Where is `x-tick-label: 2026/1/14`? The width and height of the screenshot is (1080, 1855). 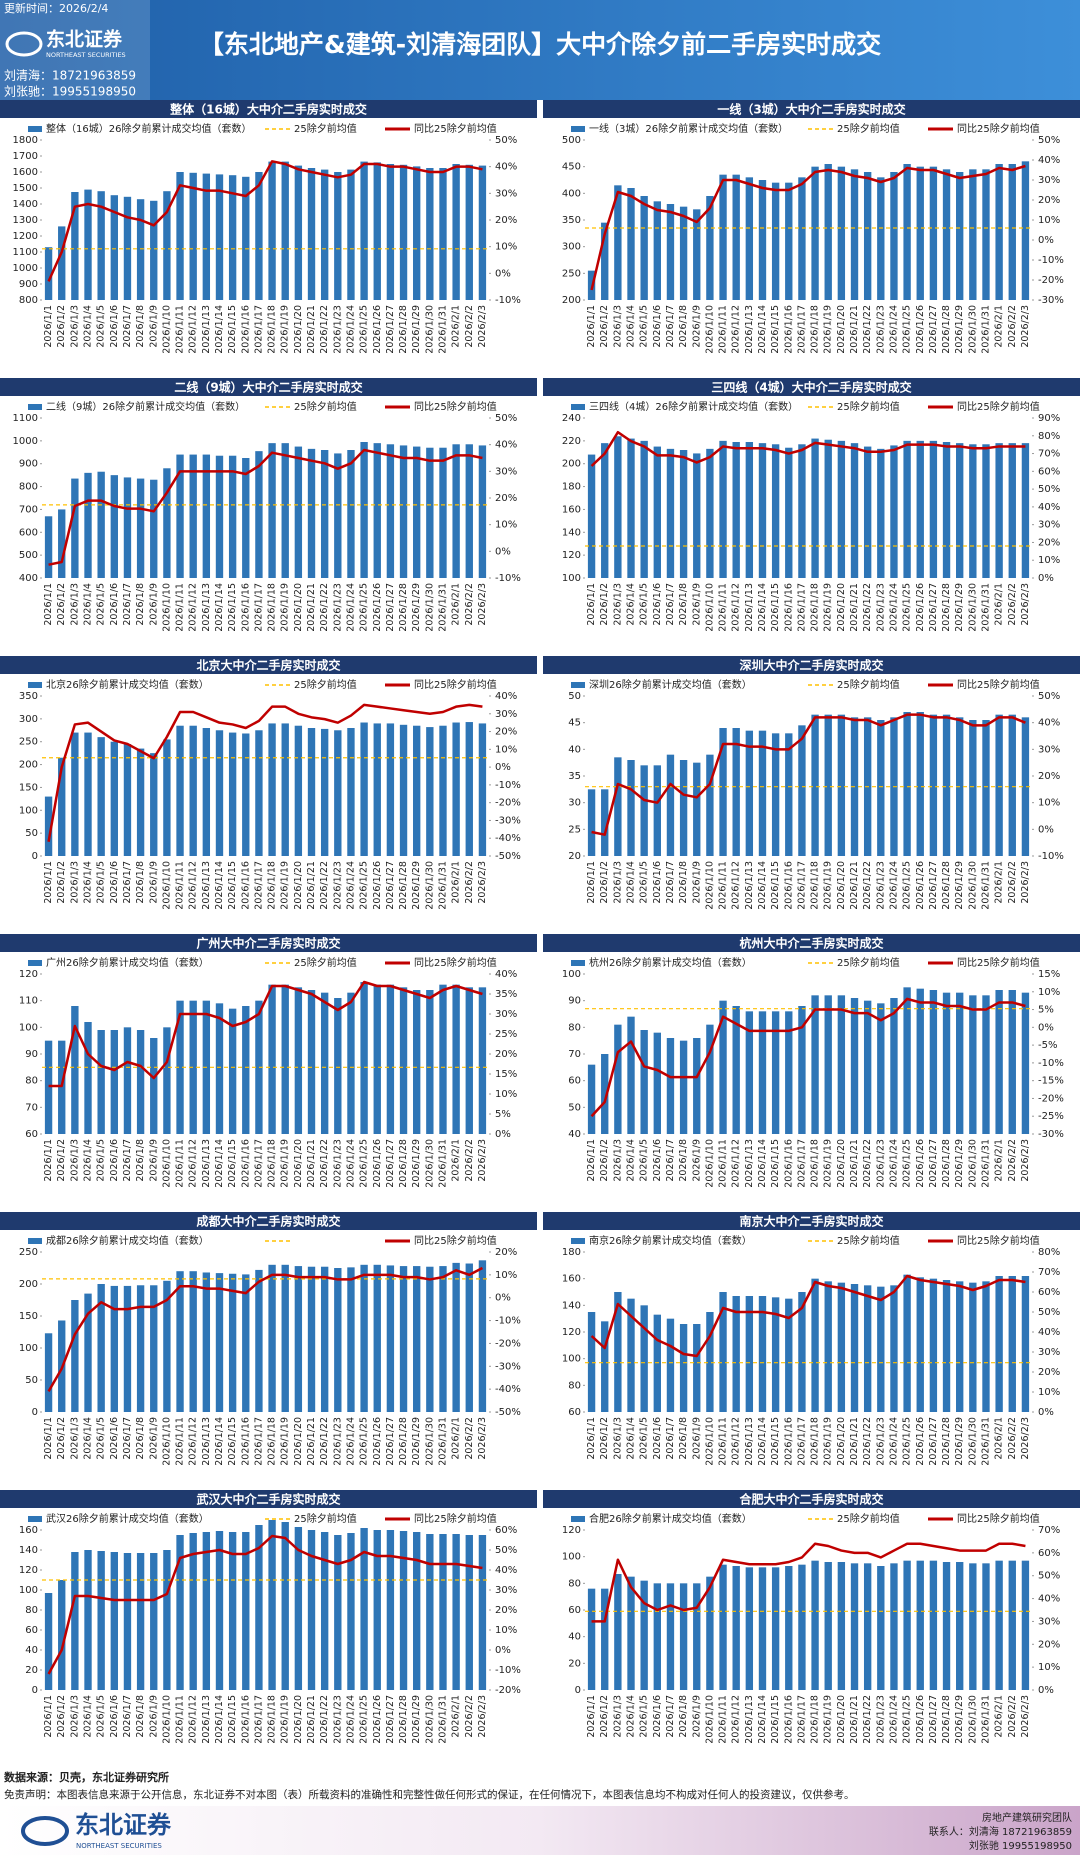
x-tick-label: 2026/1/14 is located at coordinates (219, 607).